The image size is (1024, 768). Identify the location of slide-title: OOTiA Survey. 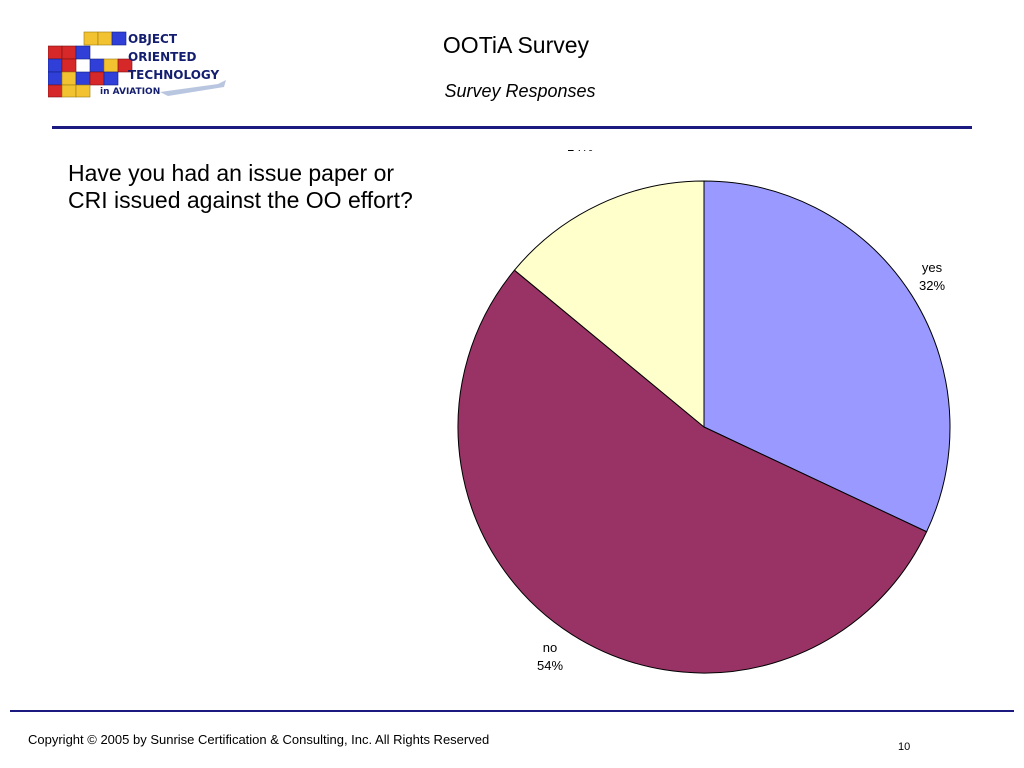
(516, 45).